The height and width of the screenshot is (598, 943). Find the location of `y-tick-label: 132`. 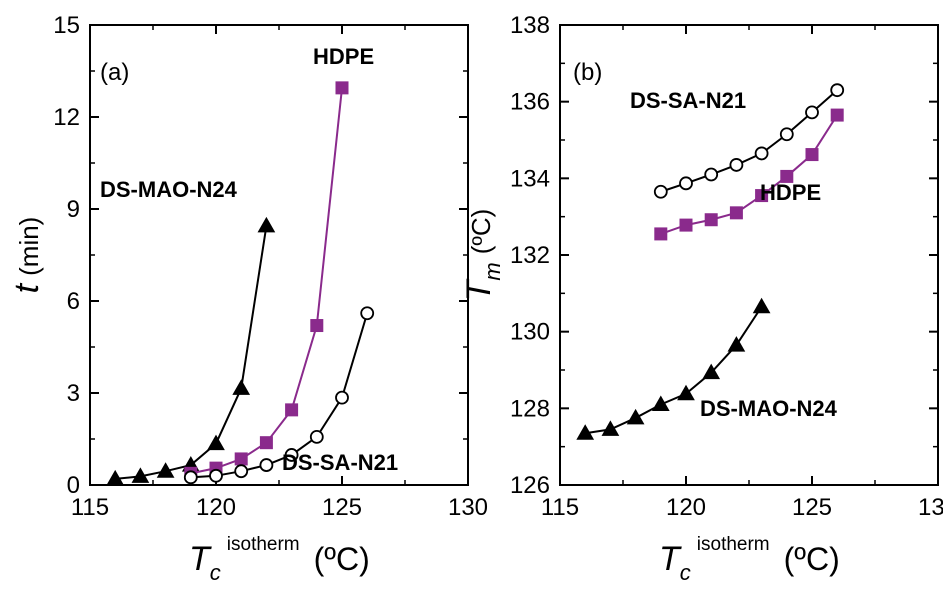

y-tick-label: 132 is located at coordinates (530, 255).